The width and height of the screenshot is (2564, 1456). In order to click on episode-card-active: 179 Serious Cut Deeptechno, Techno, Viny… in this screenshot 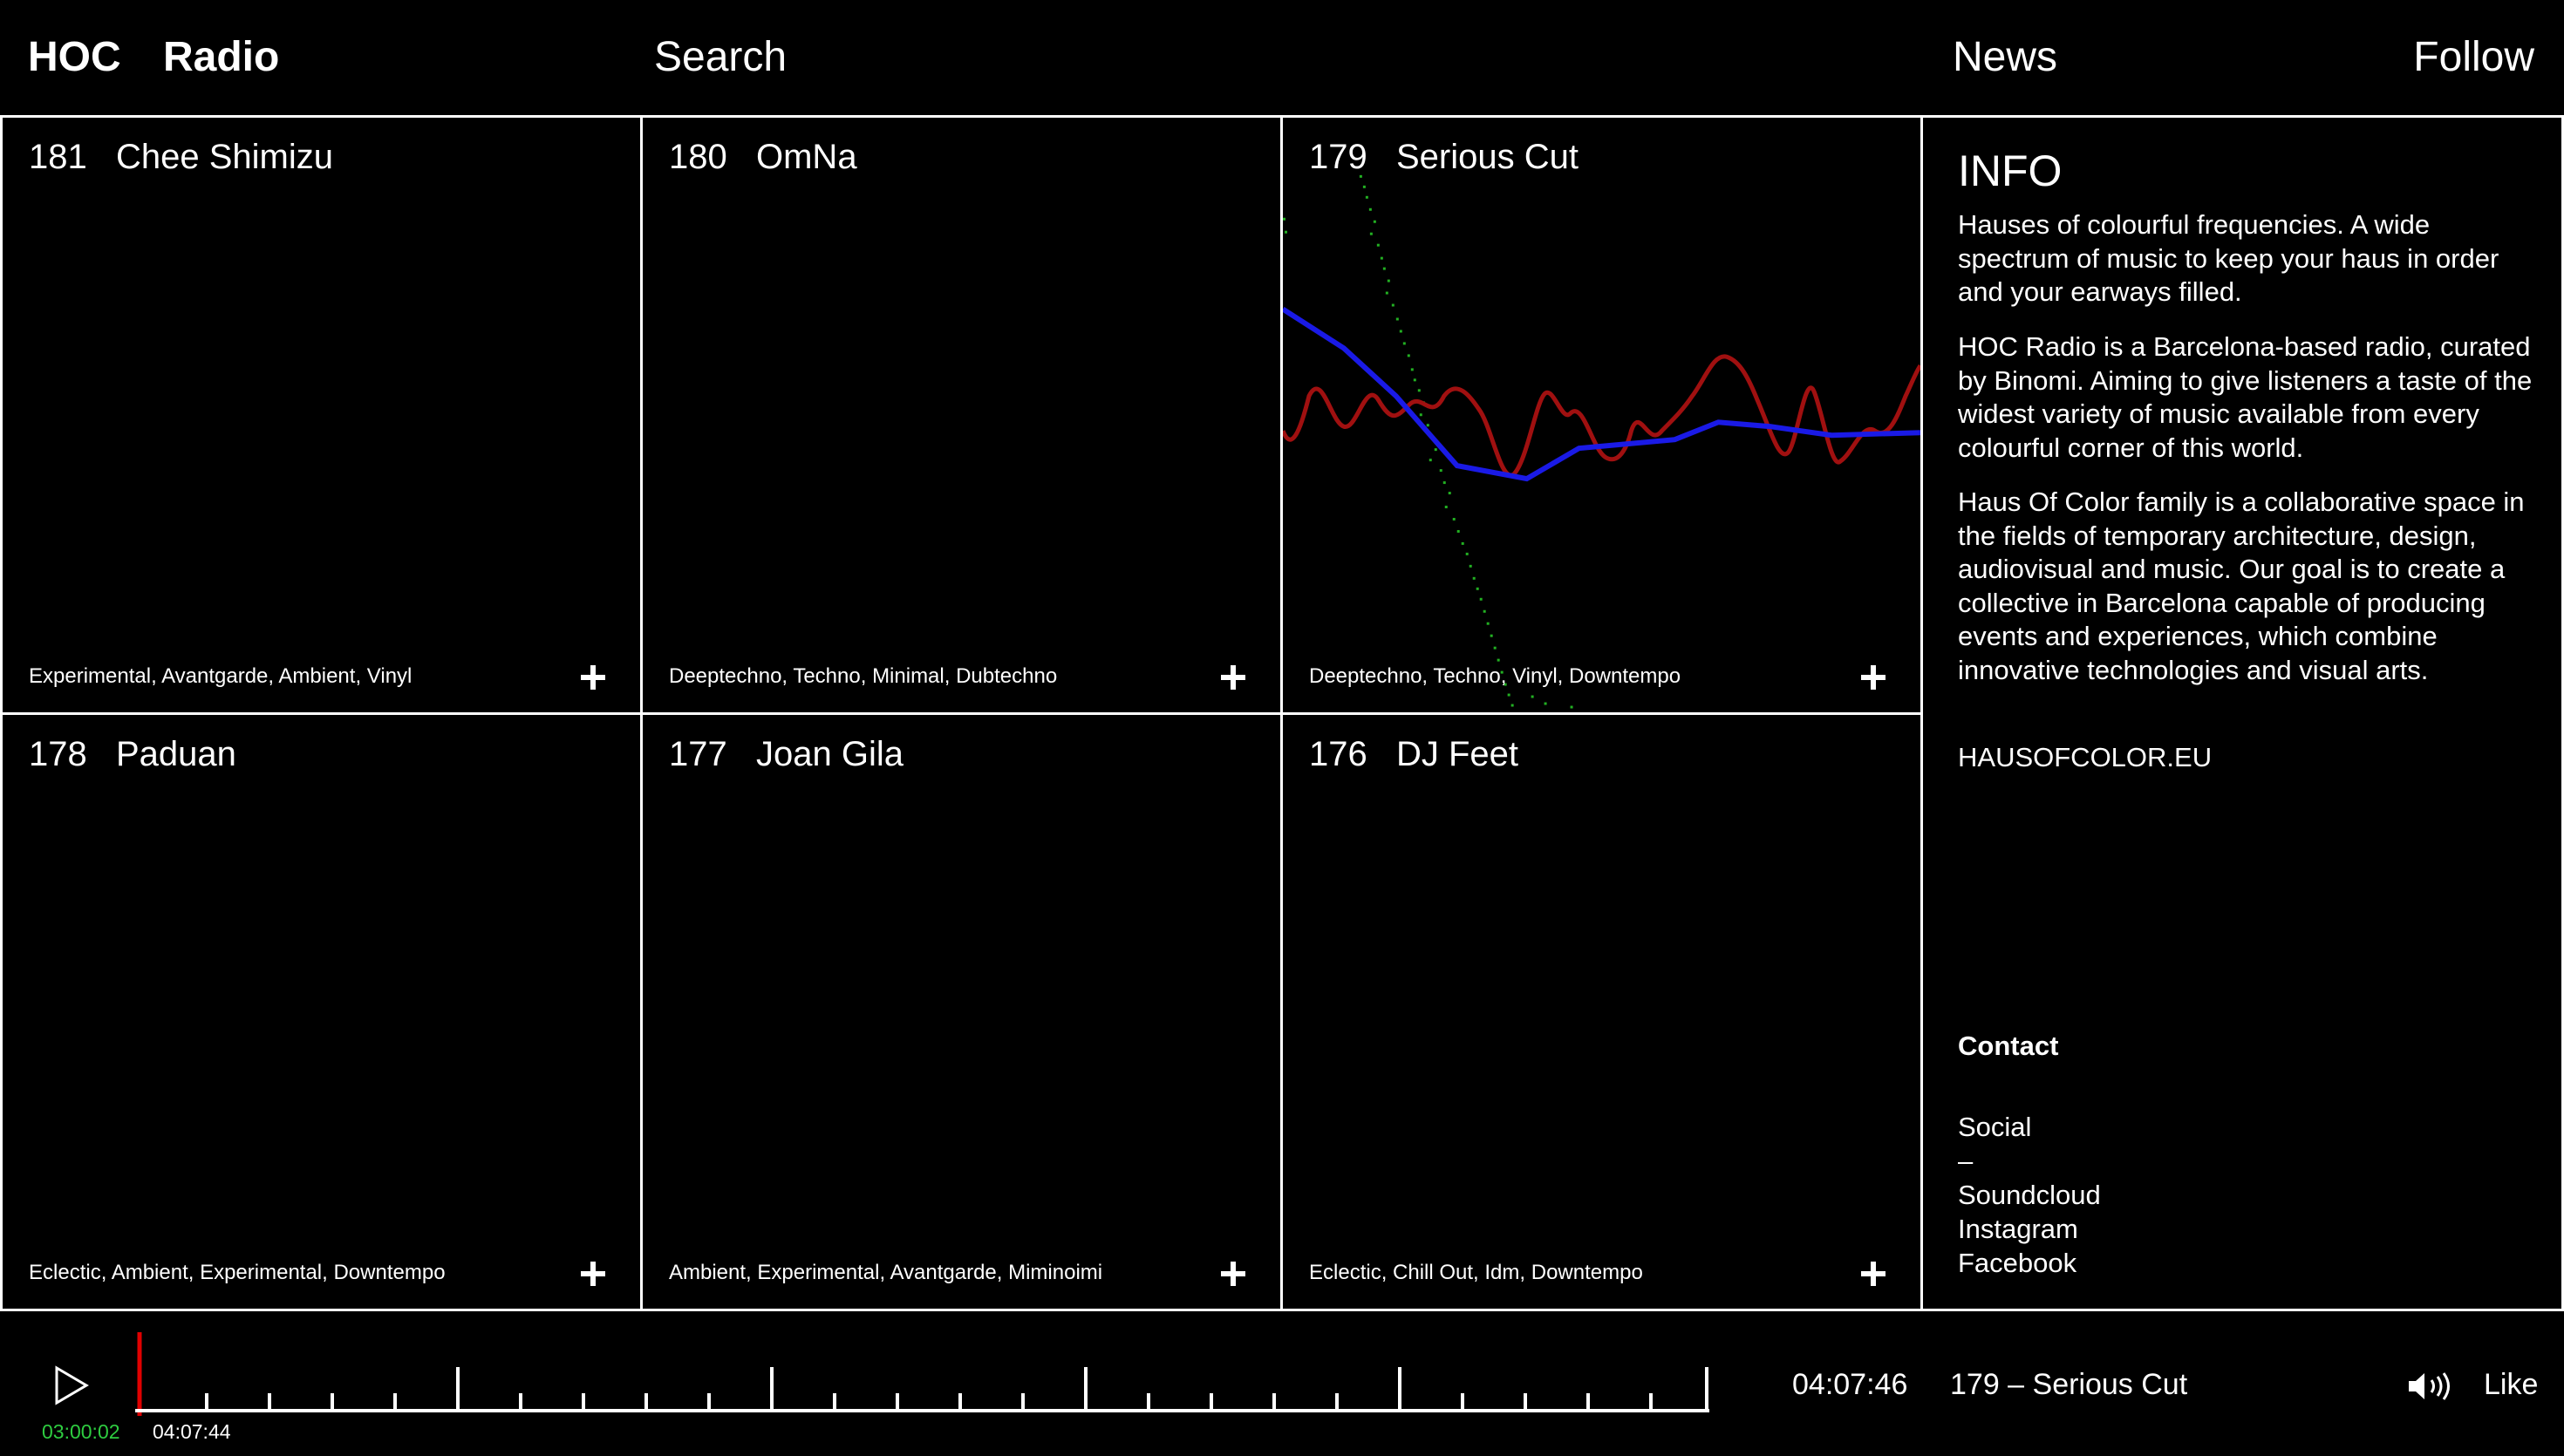, I will do `click(1603, 416)`.